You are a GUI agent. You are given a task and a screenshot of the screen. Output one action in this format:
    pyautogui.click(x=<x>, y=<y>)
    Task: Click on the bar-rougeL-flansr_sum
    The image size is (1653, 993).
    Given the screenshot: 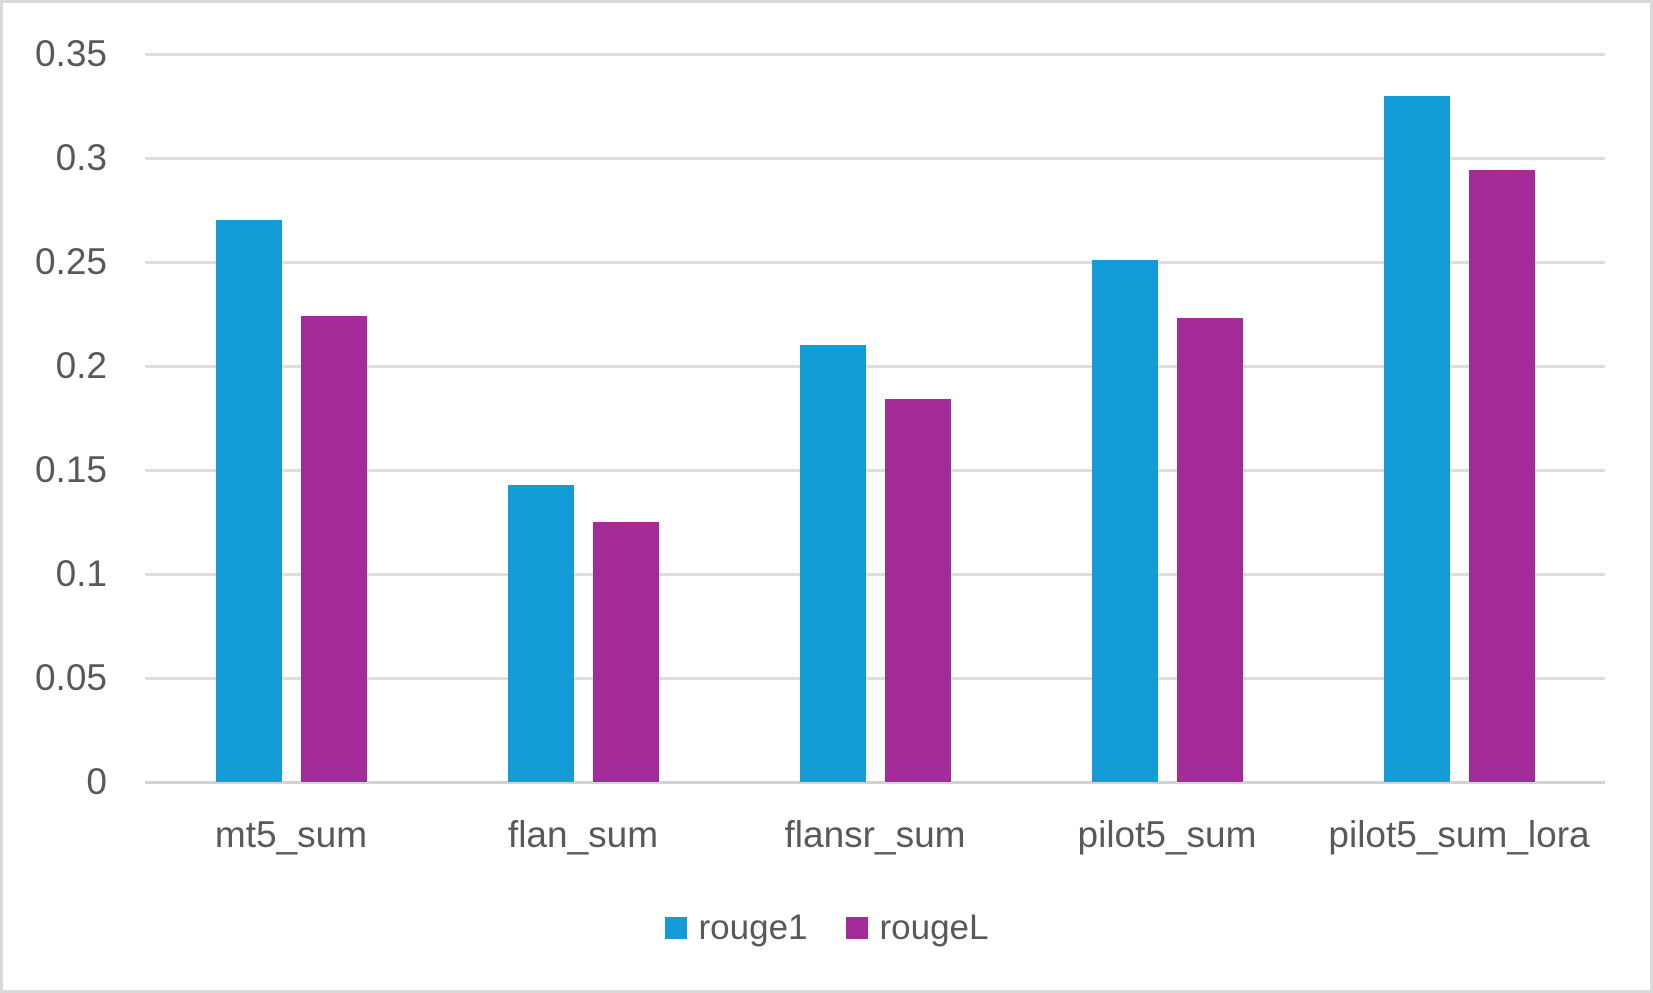 What is the action you would take?
    pyautogui.click(x=918, y=590)
    